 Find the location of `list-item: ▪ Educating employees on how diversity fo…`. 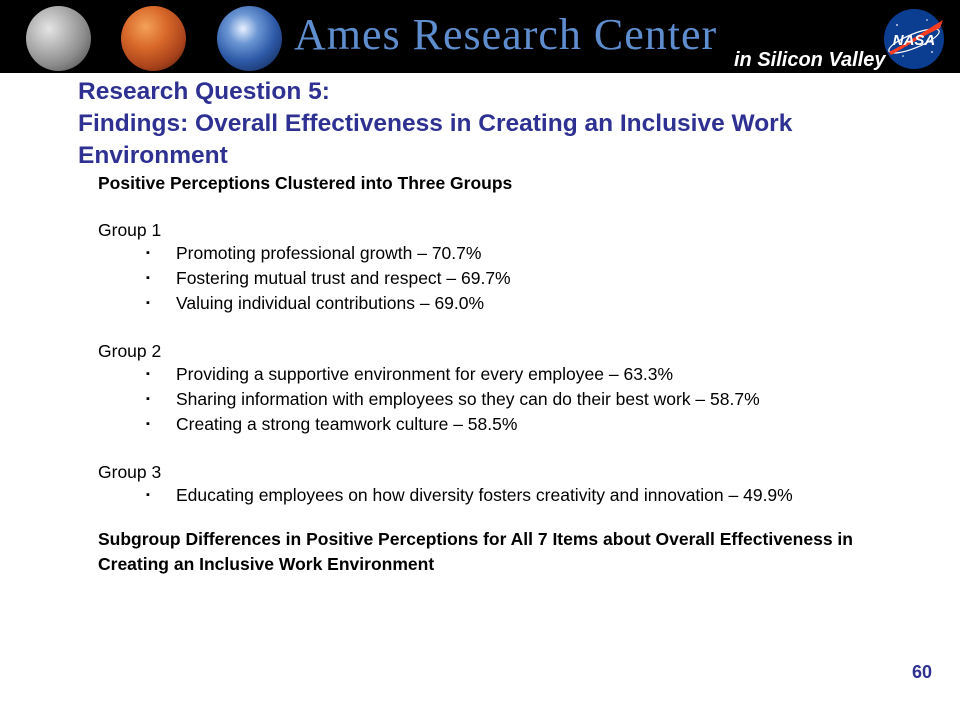

list-item: ▪ Educating employees on how diversity fo… is located at coordinates (469, 495).